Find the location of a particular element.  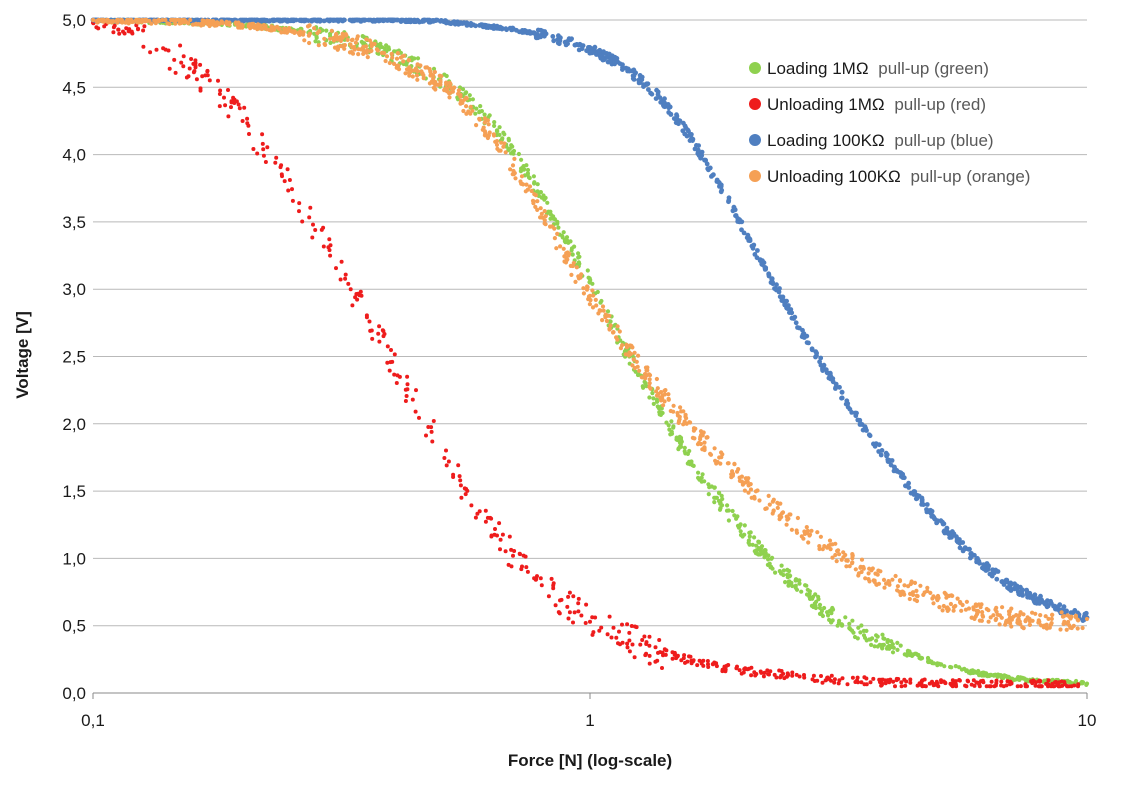

svg-text:Loading 1MΩ pull-up (g: Loading 1MΩ pull-up (green) is located at coordinates (878, 68).